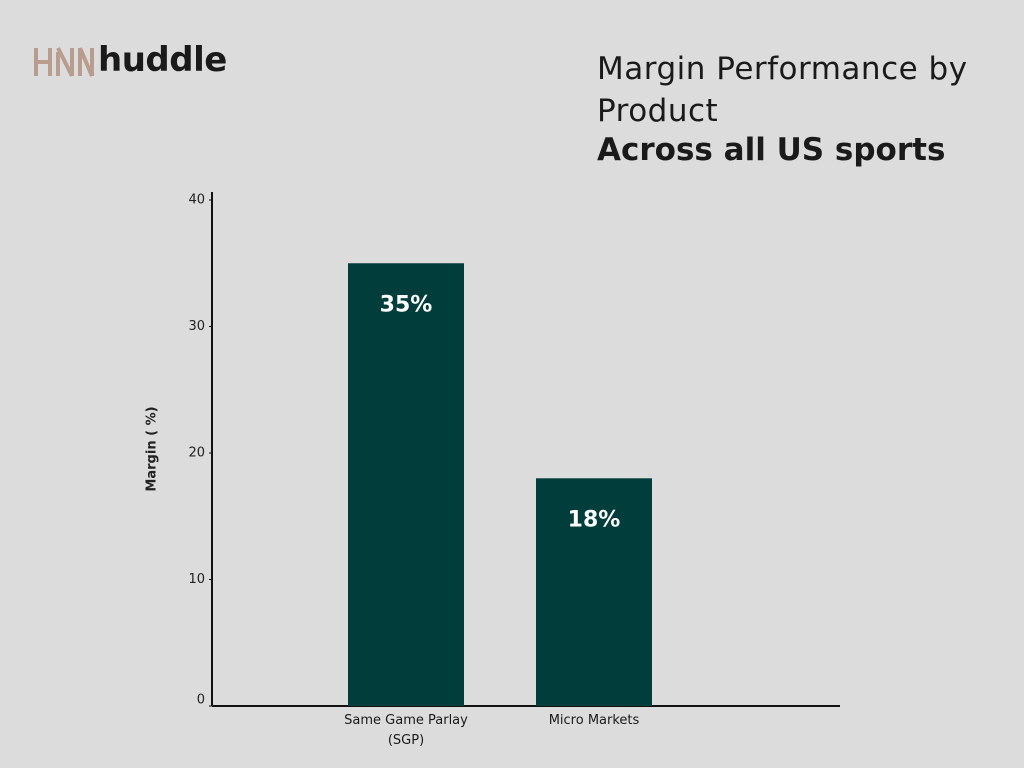 This screenshot has height=768, width=1024. What do you see at coordinates (196, 453) in the screenshot?
I see `y-tick-label: 20` at bounding box center [196, 453].